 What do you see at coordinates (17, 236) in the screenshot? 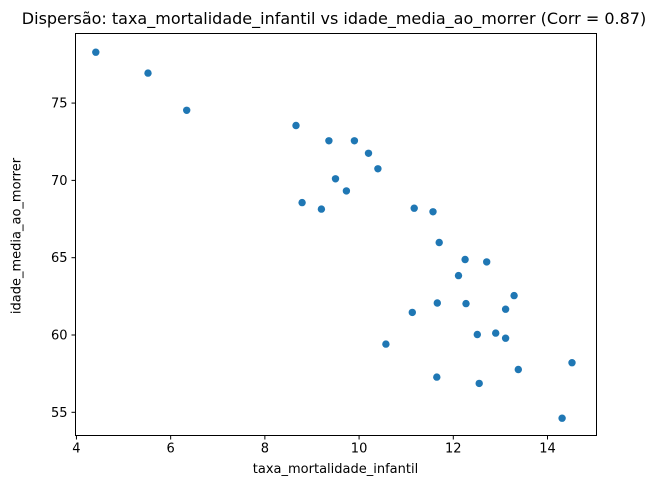
I see `y-axis-label: idade_media_ao_morrer` at bounding box center [17, 236].